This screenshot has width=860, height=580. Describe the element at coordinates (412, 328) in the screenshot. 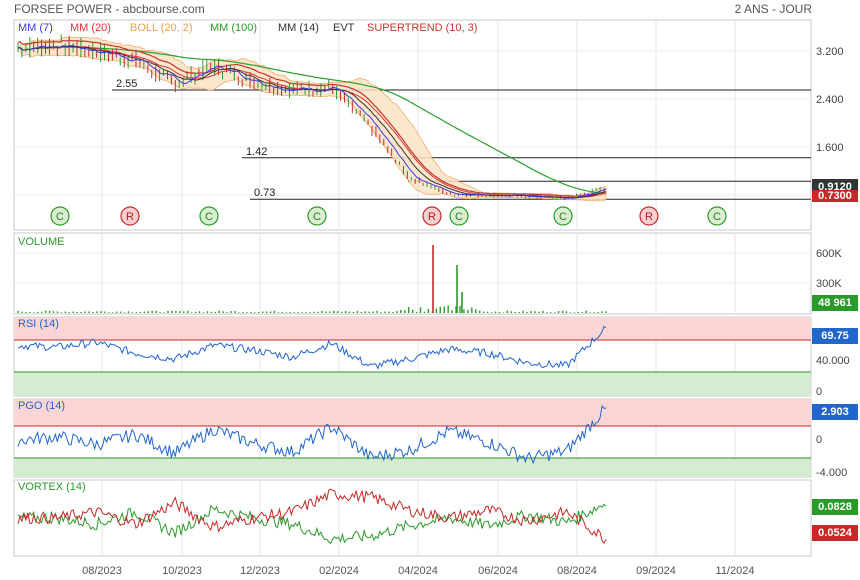

I see `rsi-overbought-zone` at that location.